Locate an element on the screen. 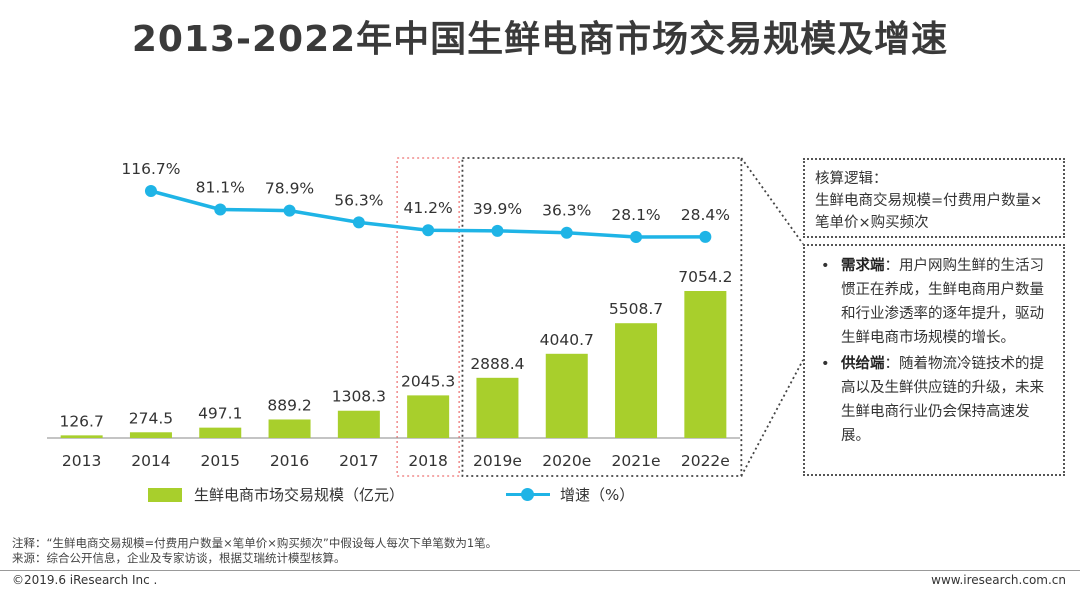  logic-text: 生鲜电商交易规模=付费用户数量×笔单价×购买频次 is located at coordinates (929, 212).